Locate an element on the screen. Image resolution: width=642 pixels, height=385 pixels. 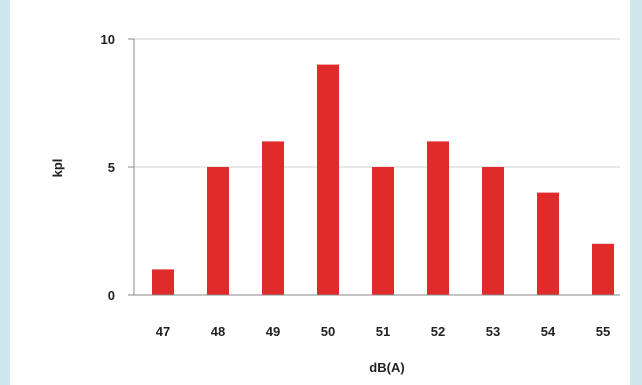
x-tick-label: 53 is located at coordinates (493, 331).